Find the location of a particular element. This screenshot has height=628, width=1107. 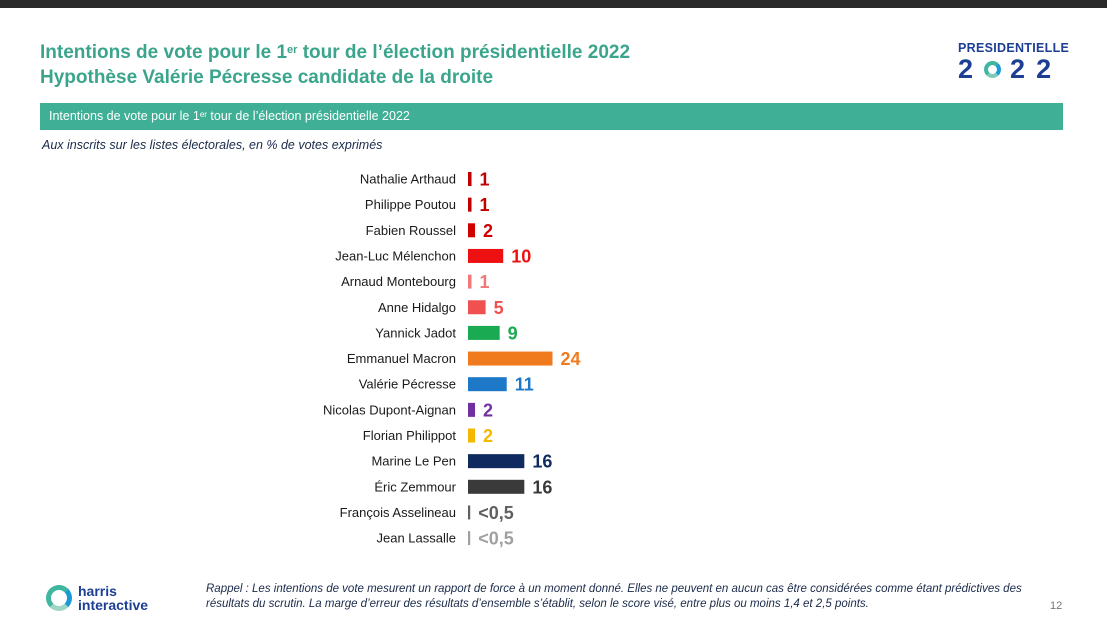

category-label: Fabien Roussel is located at coordinates (411, 230).